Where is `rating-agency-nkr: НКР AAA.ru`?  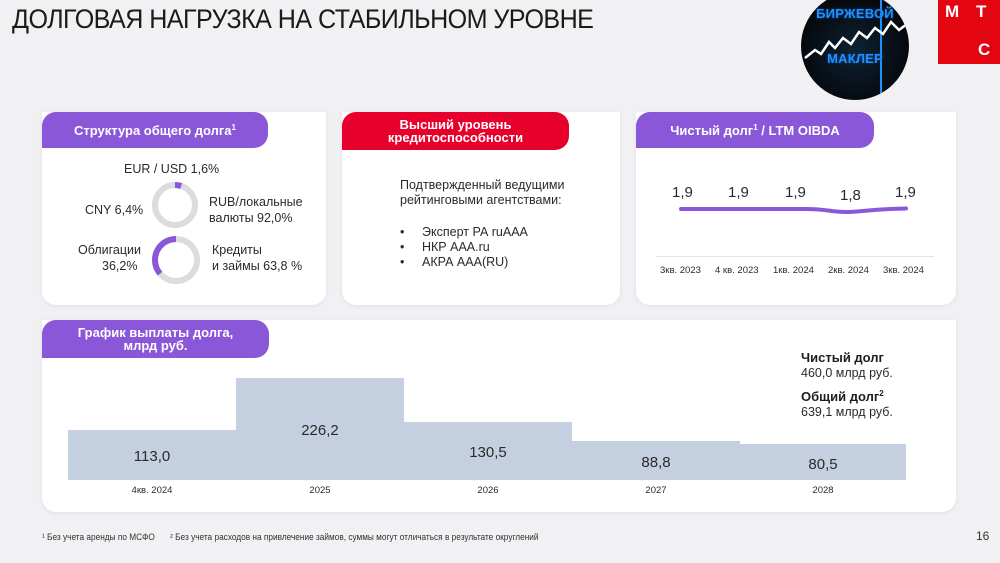 rating-agency-nkr: НКР AAA.ru is located at coordinates (464, 247).